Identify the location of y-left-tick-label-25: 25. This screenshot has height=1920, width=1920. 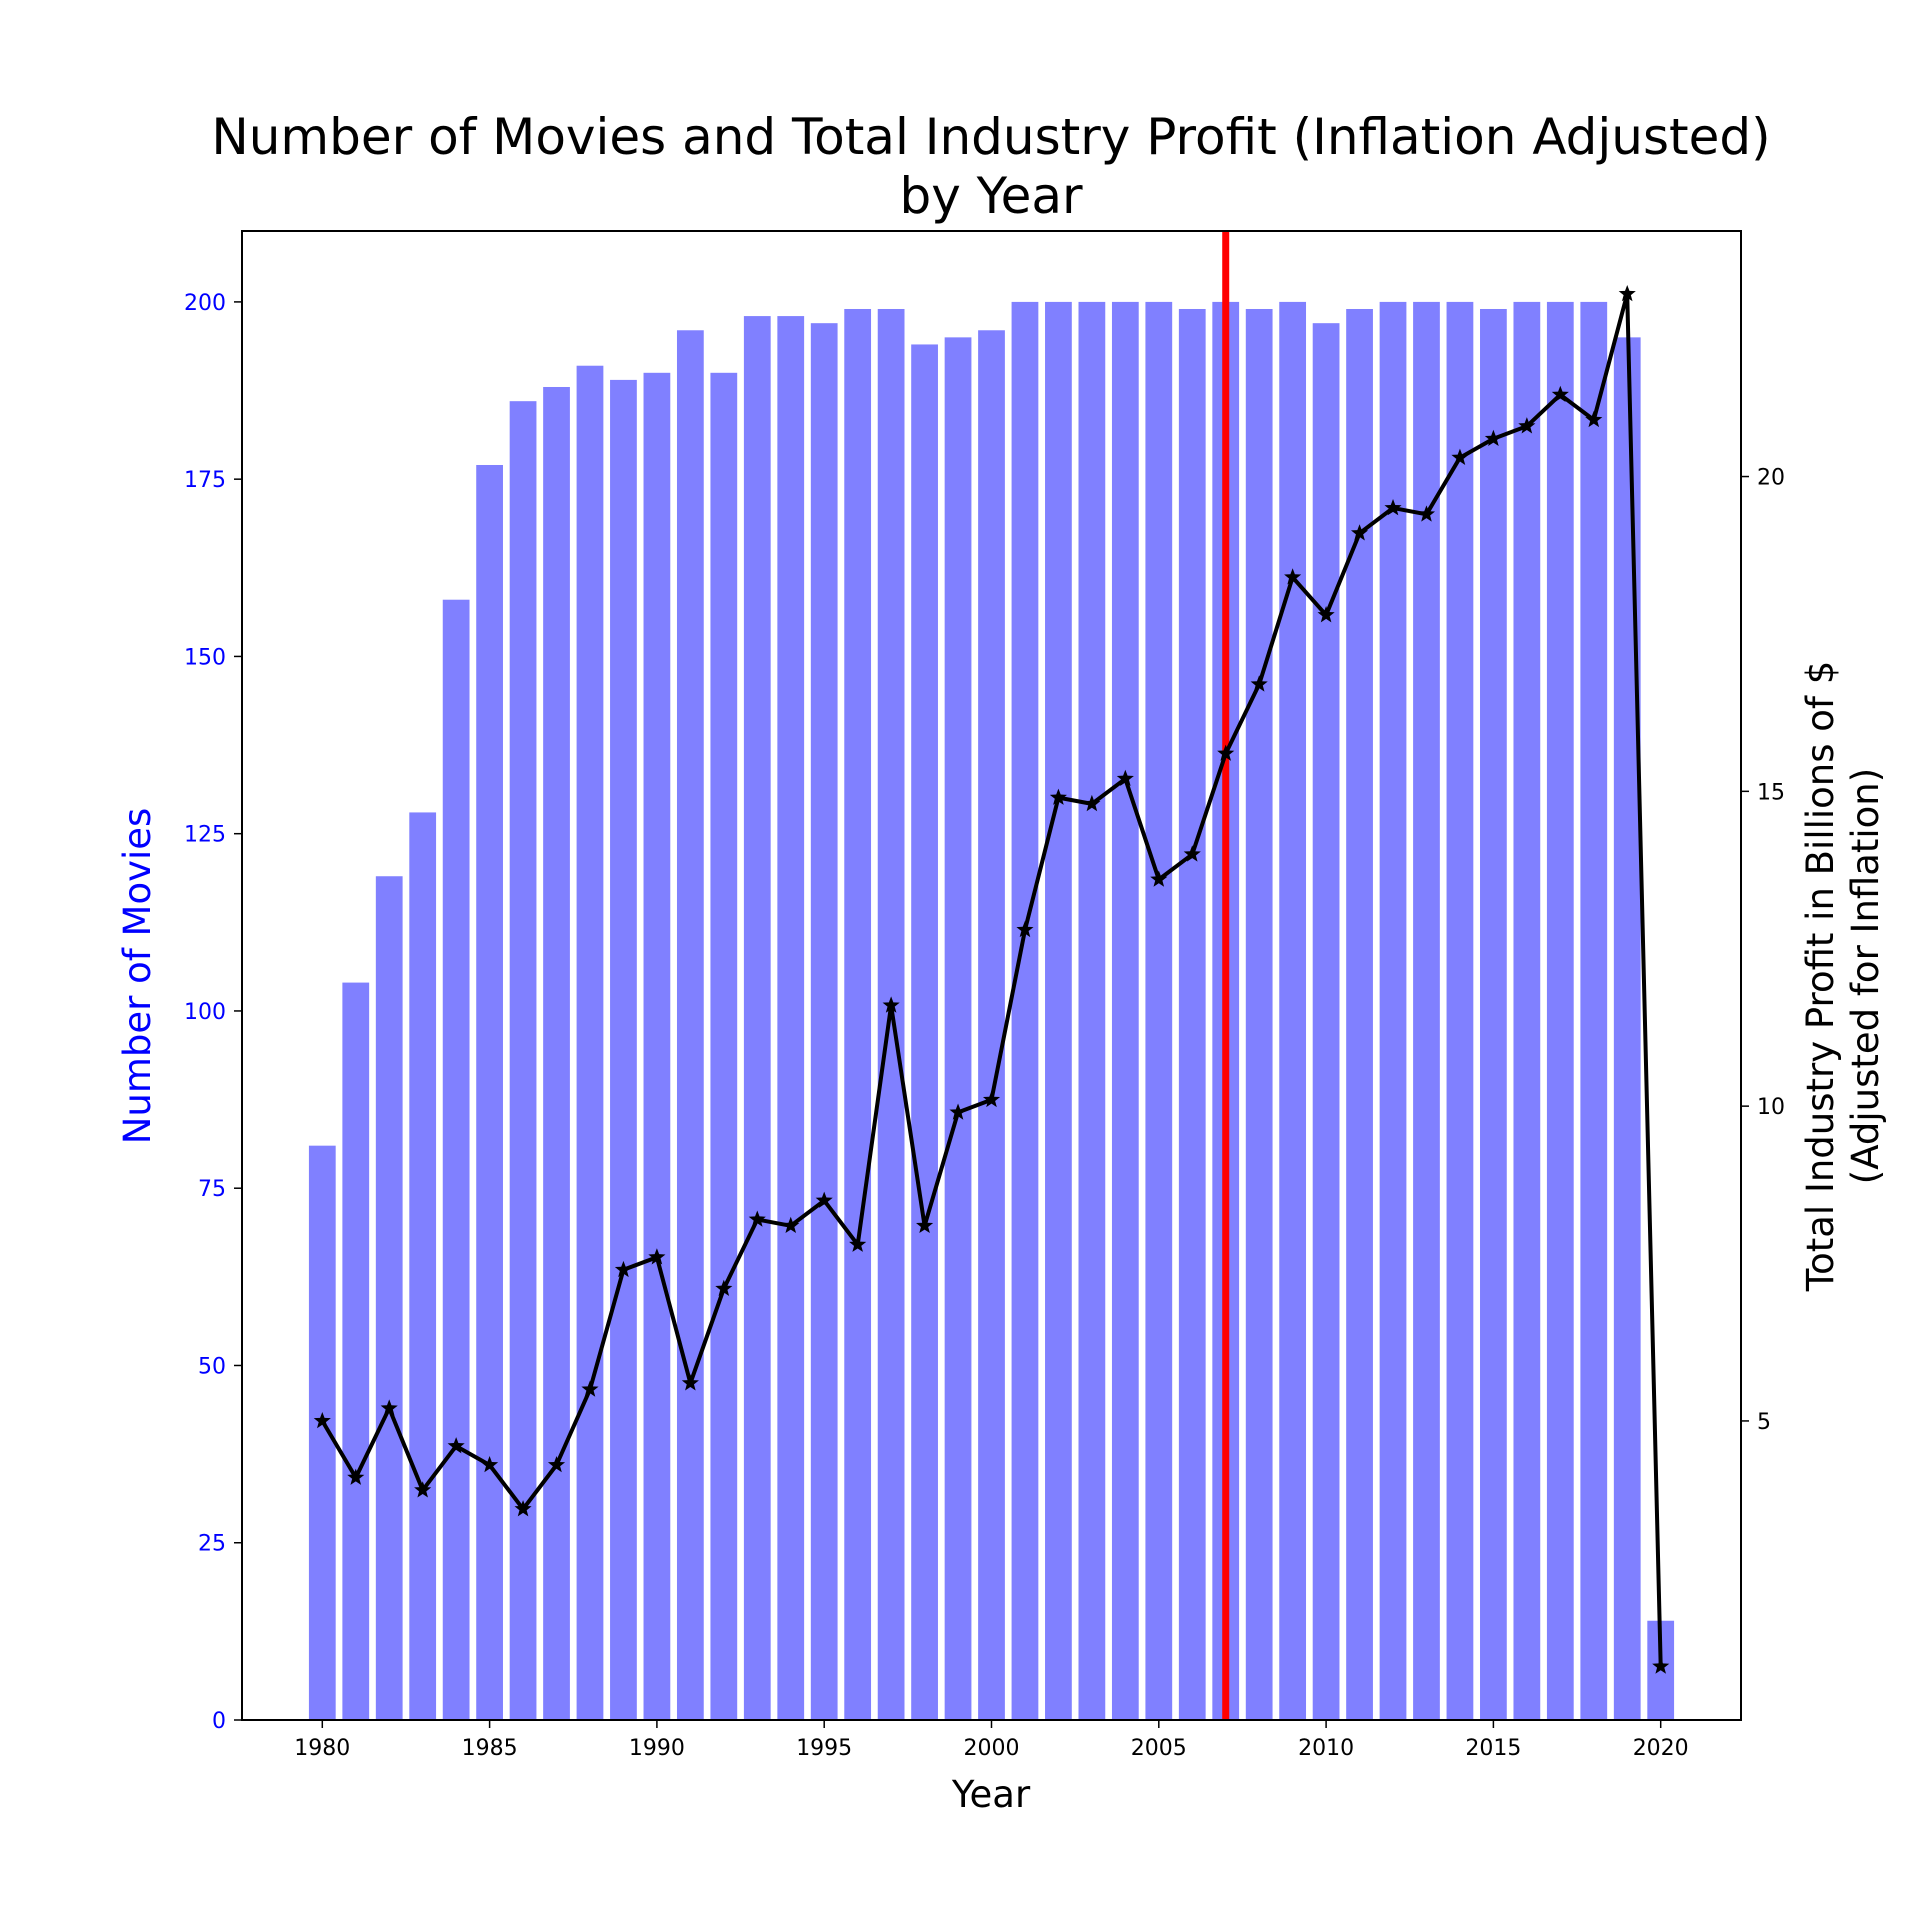
(212, 1544).